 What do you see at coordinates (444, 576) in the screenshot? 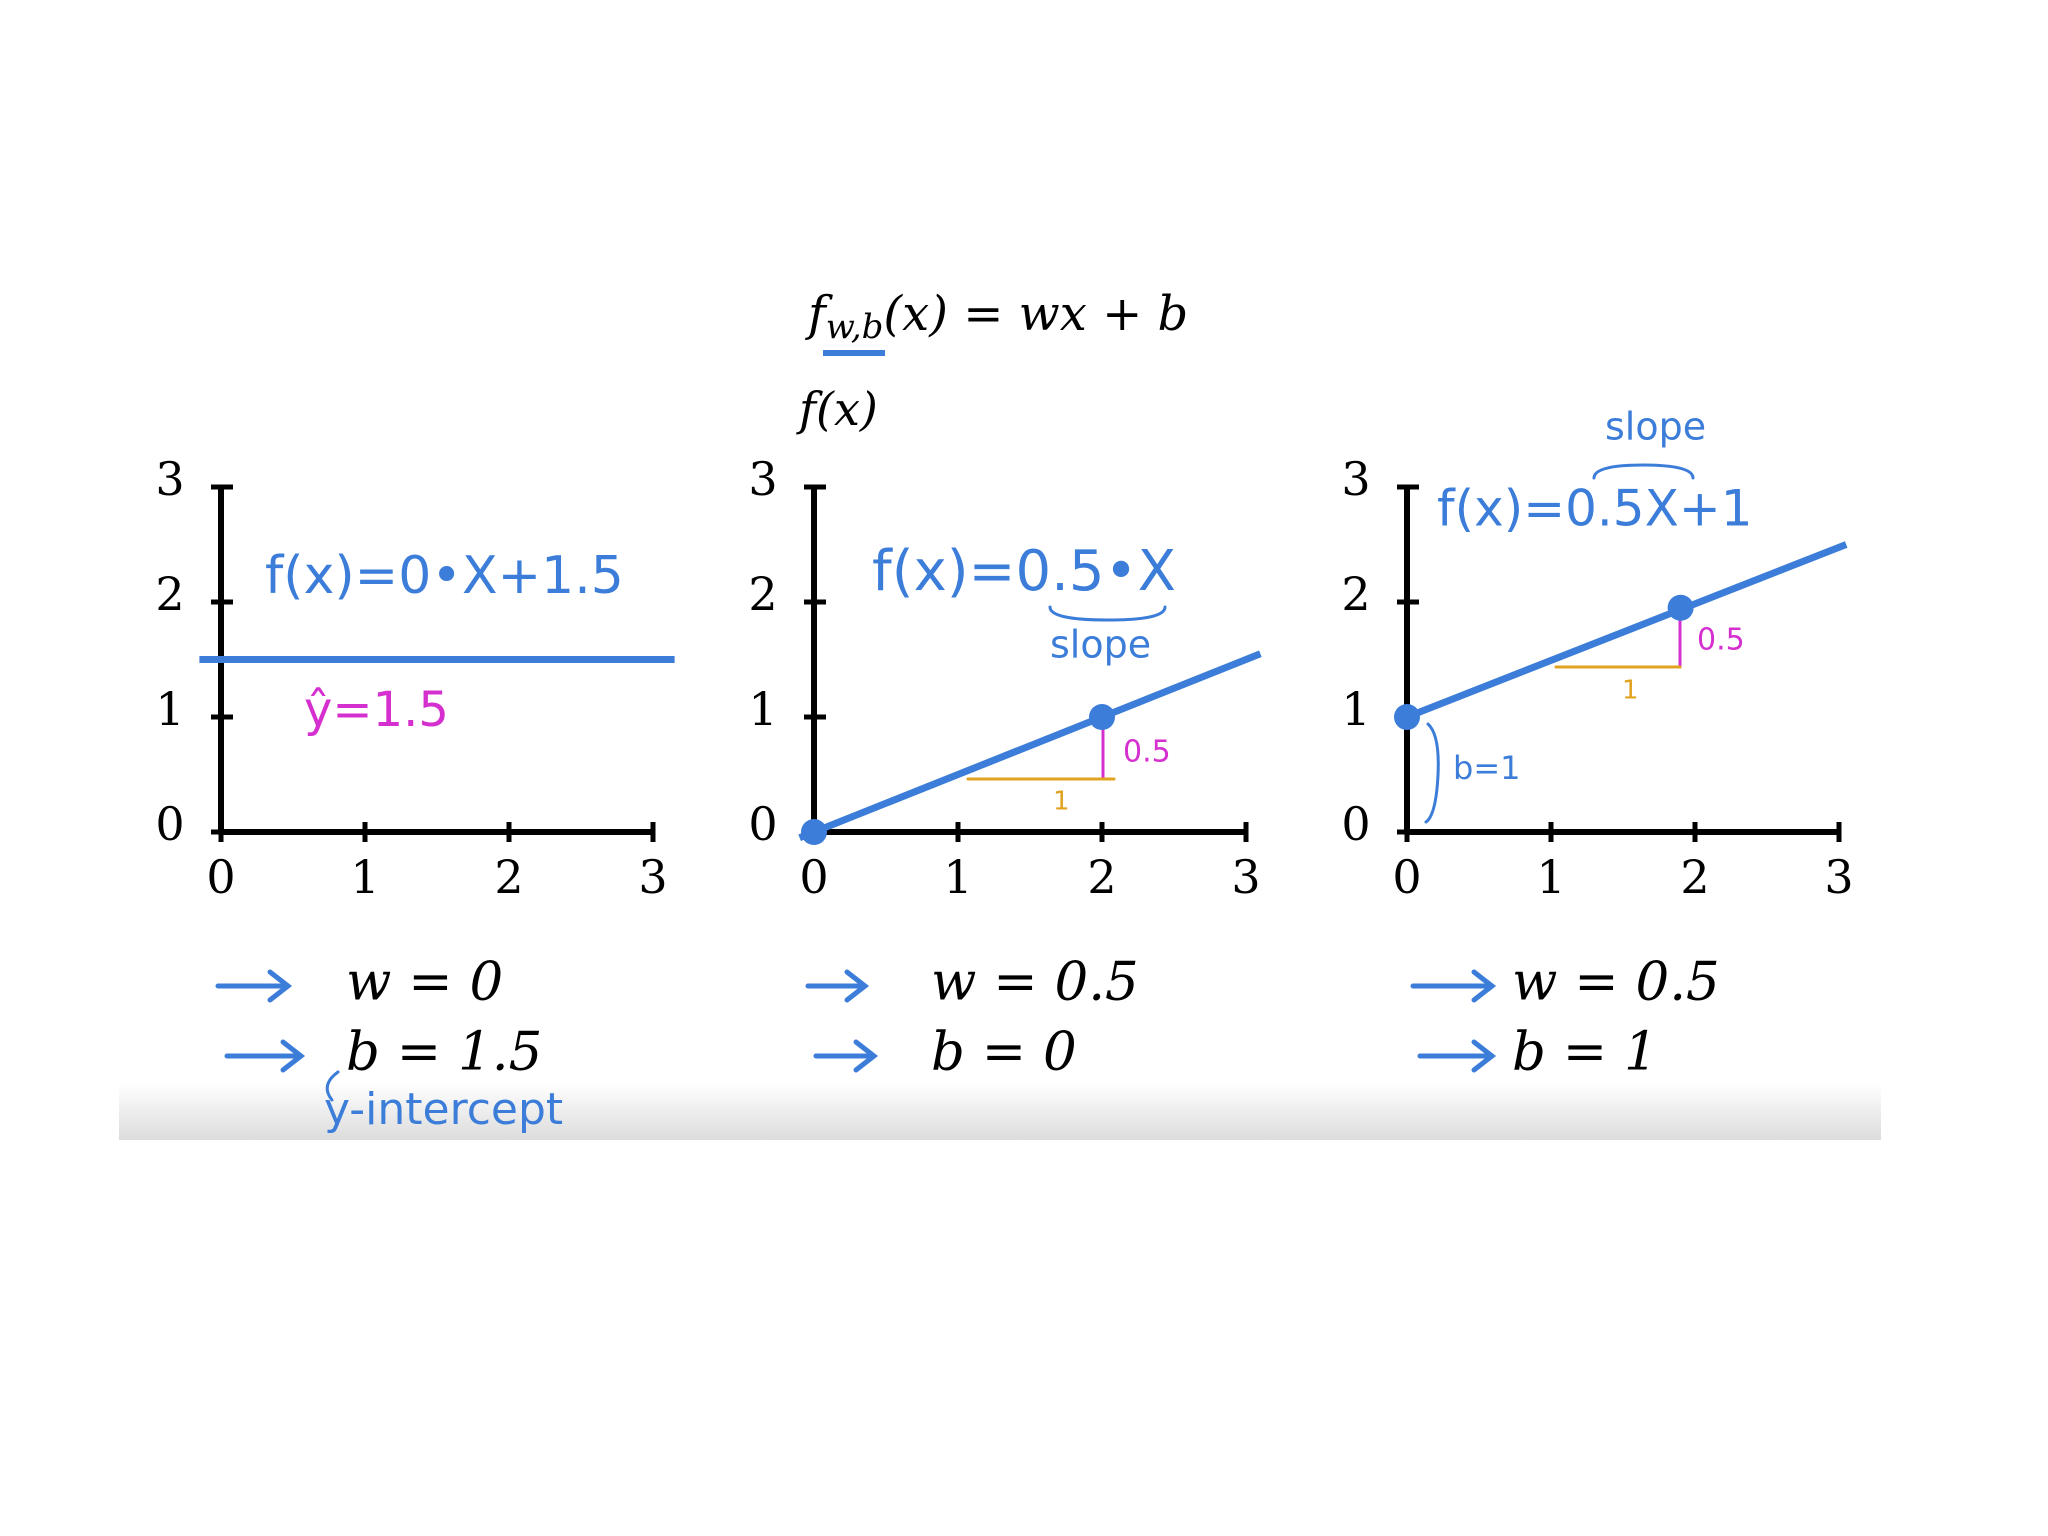
I see `annotation: f(x)=0•X+1.5` at bounding box center [444, 576].